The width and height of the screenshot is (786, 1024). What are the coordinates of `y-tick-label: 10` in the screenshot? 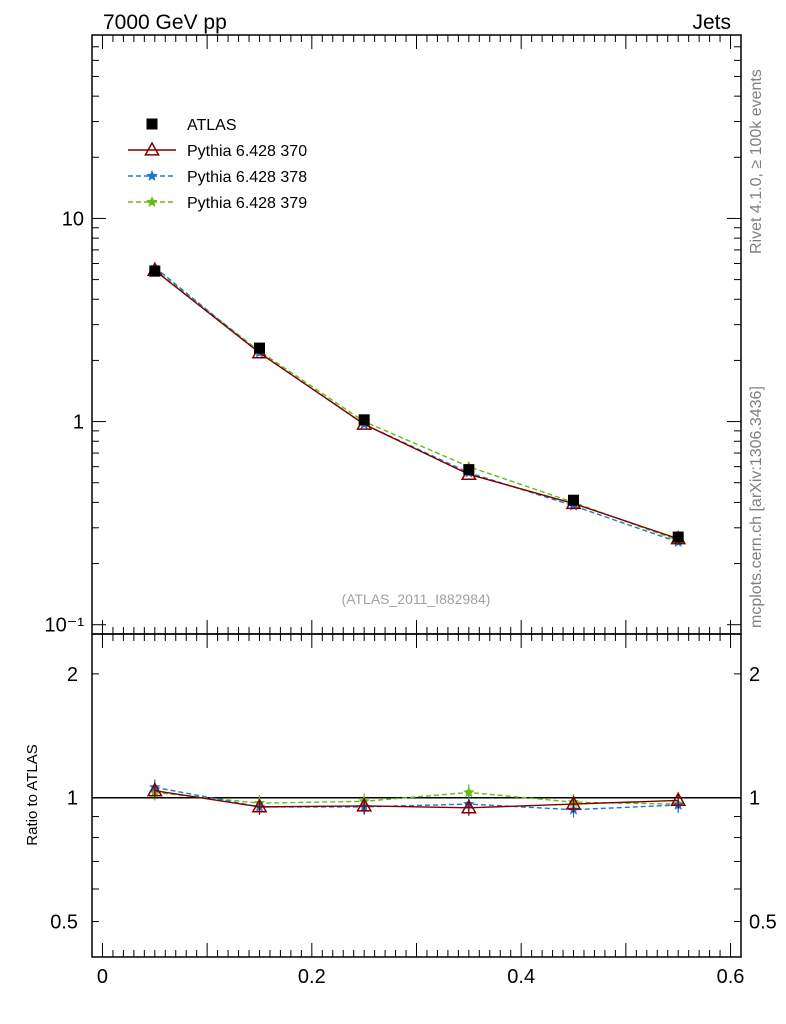 It's located at (73, 219).